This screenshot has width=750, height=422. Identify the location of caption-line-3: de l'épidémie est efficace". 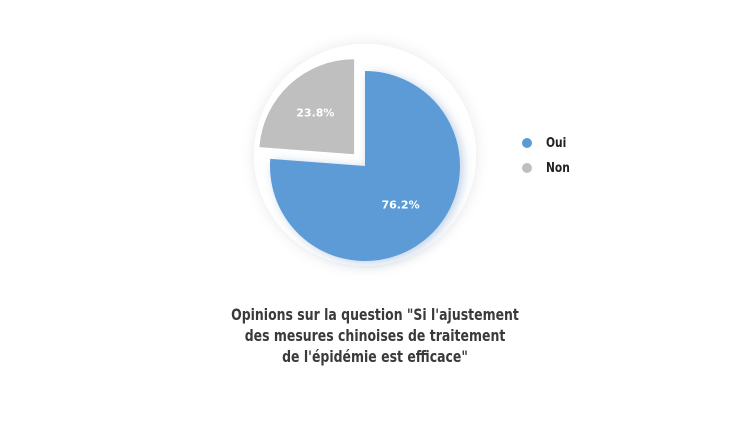
(375, 356).